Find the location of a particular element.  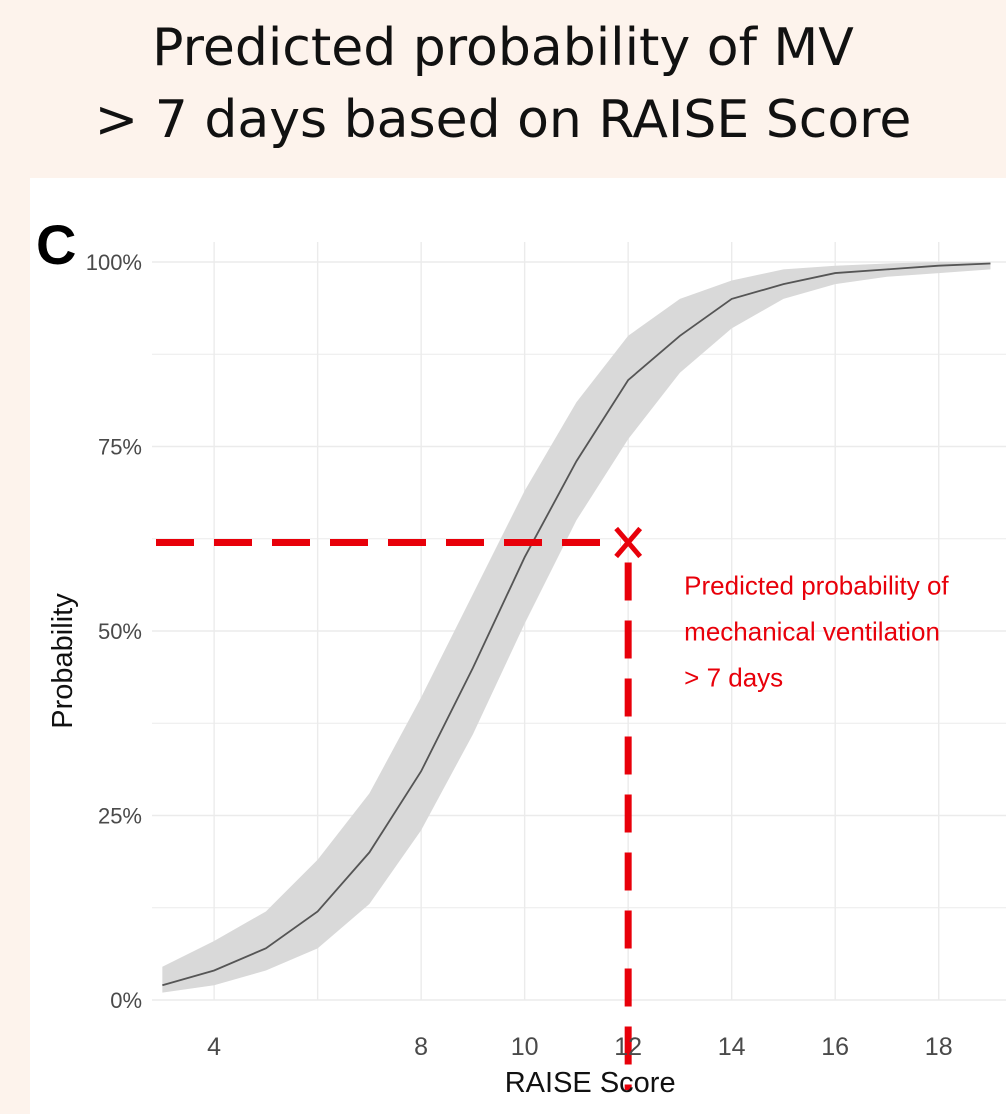

x-axis-title: RAISE Score is located at coordinates (590, 1083).